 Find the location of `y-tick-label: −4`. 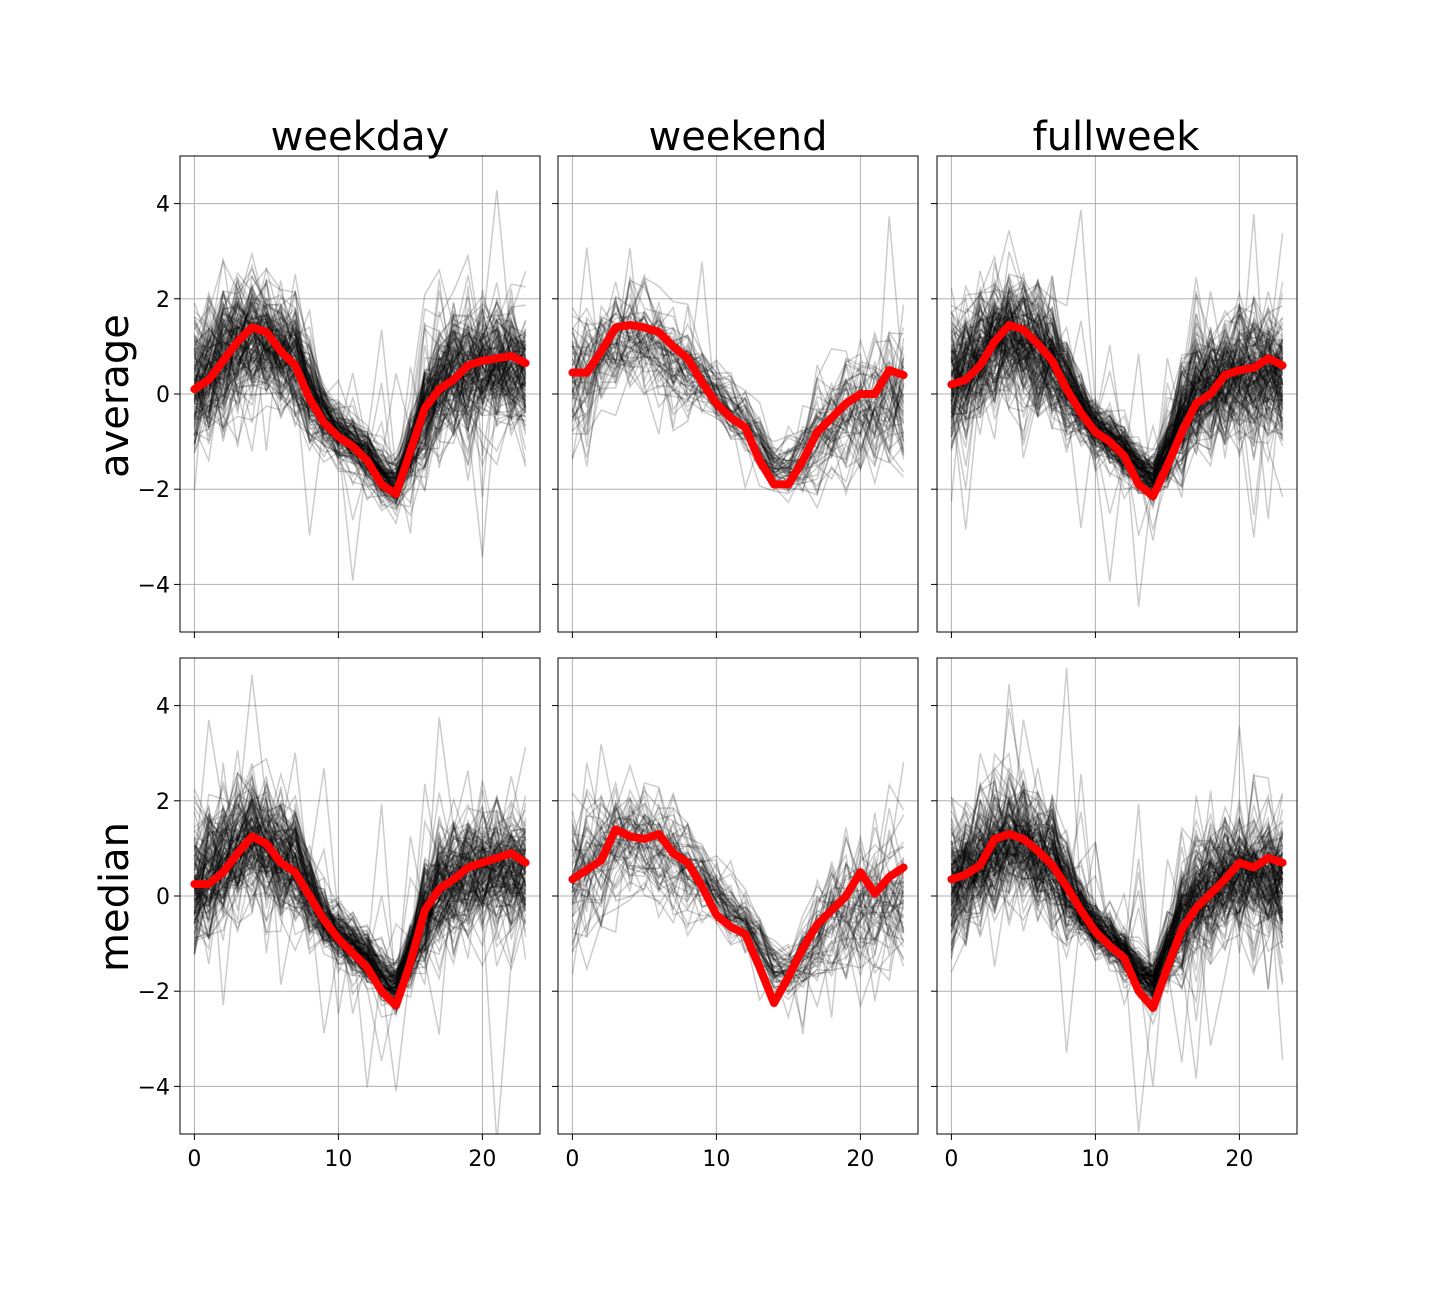

y-tick-label: −4 is located at coordinates (154, 1087).